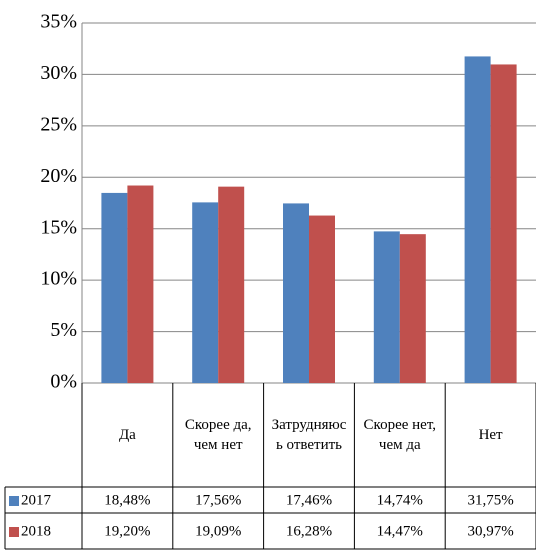  Describe the element at coordinates (63, 330) in the screenshot. I see `y-tick-label: 5%` at that location.